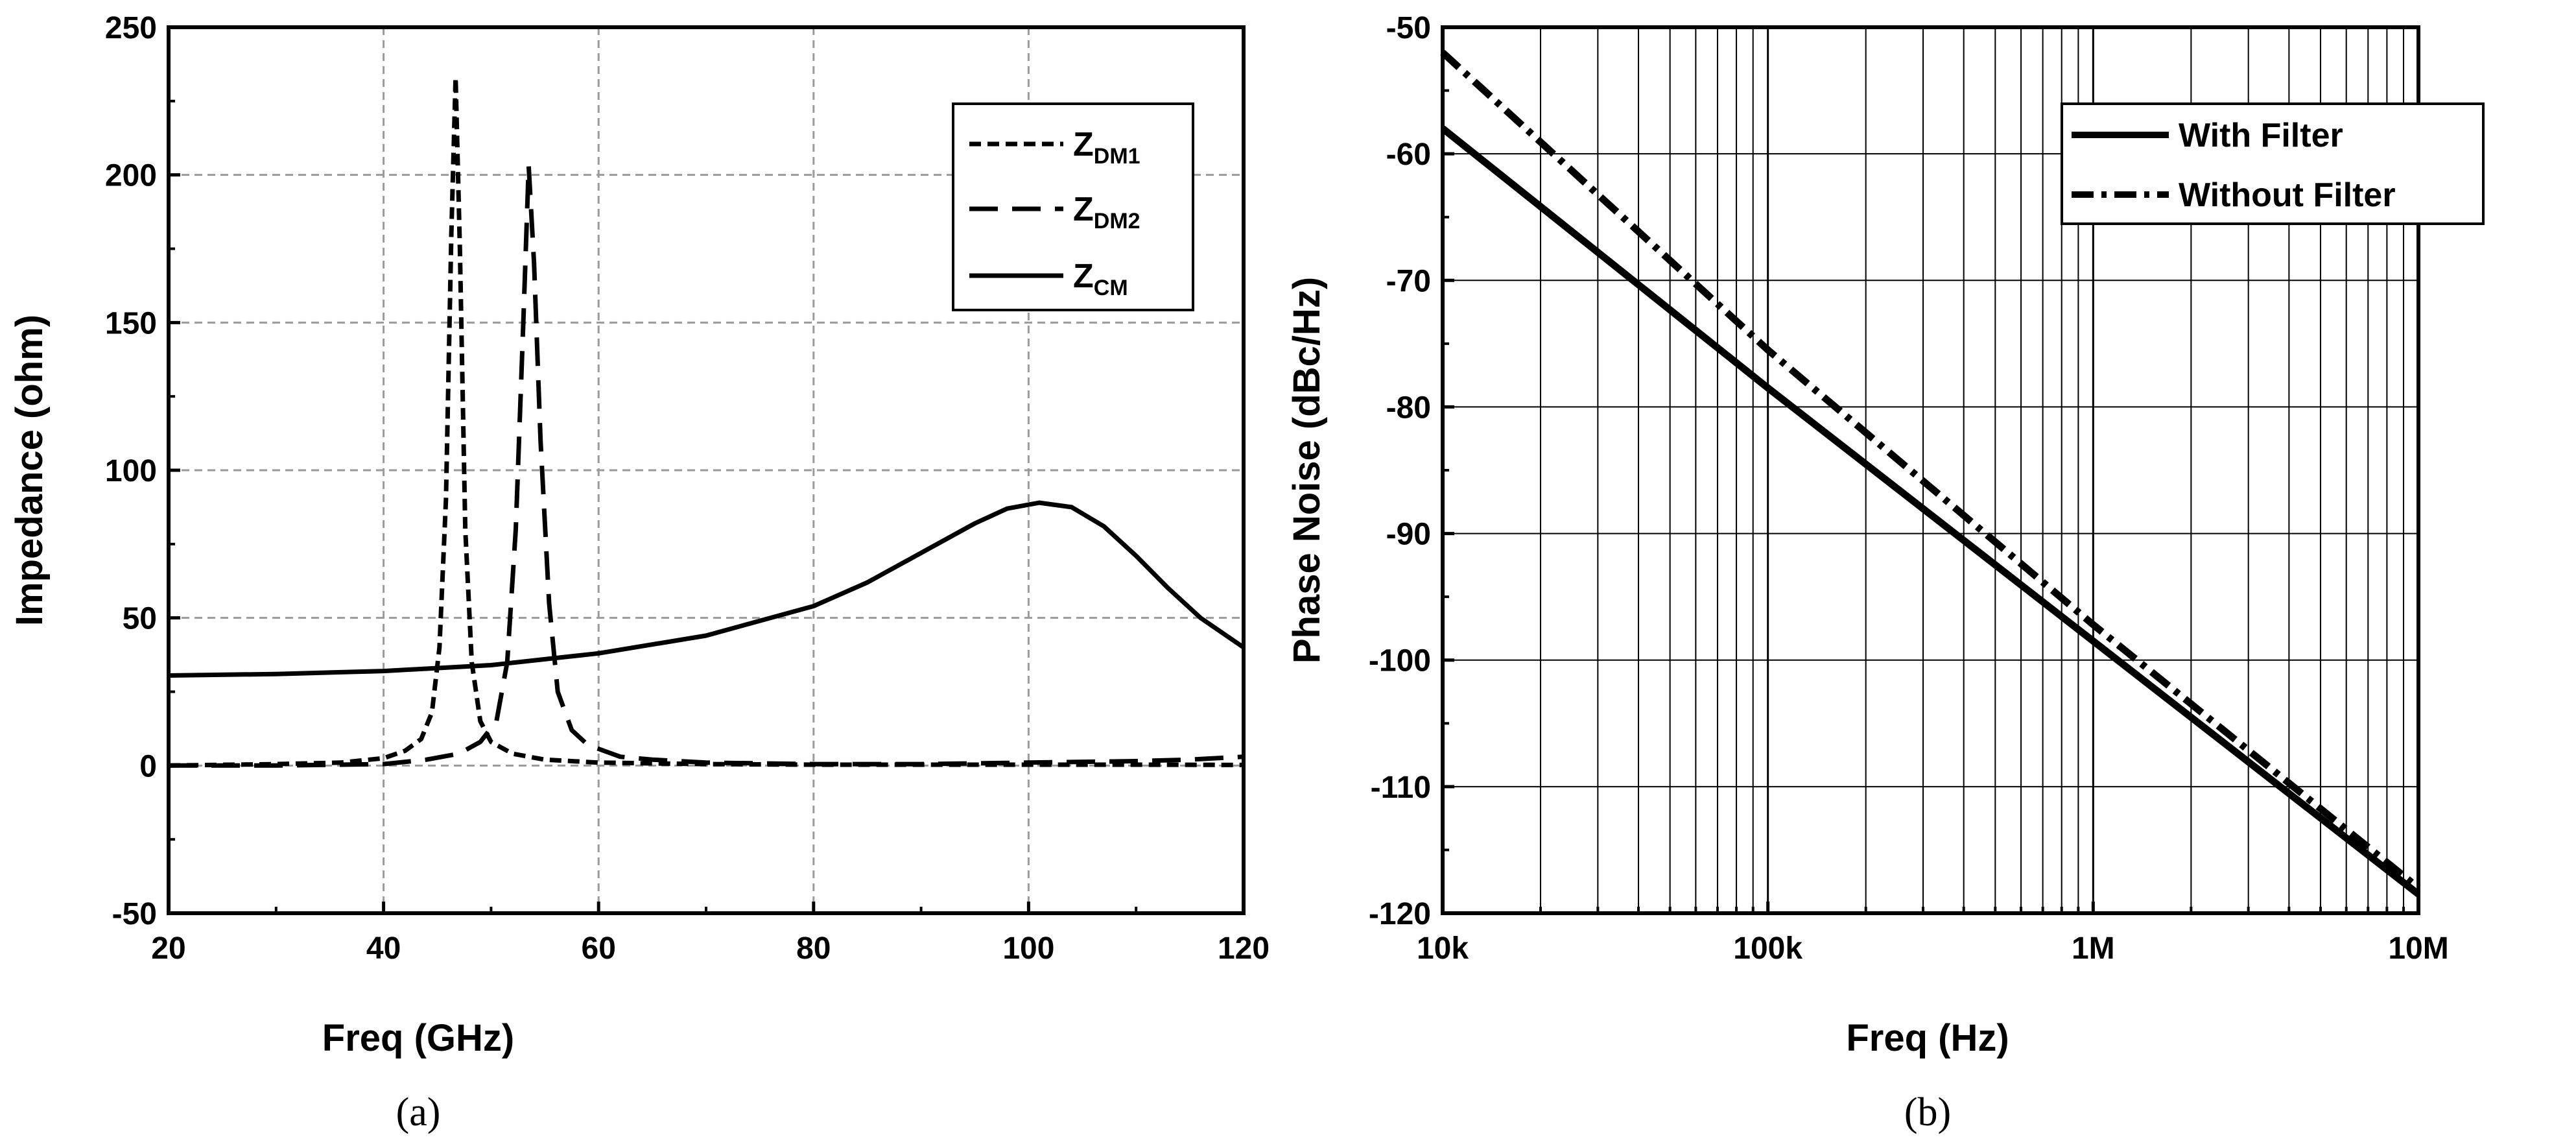 The image size is (2576, 1148). I want to click on panel-a-y-tick-label: 250, so click(131, 28).